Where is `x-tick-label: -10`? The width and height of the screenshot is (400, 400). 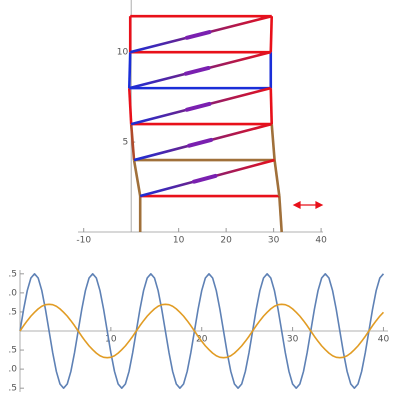 x-tick-label: -10 is located at coordinates (83, 241).